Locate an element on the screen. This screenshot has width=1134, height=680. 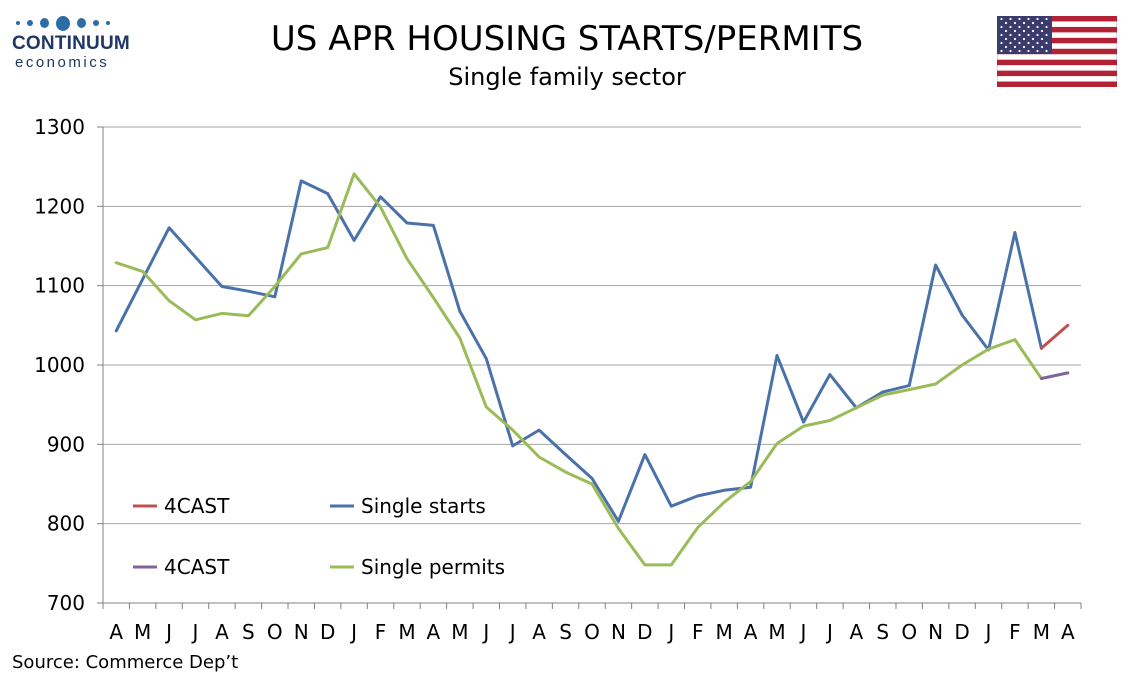
chart-subtitle: Single family sector is located at coordinates (567, 77).